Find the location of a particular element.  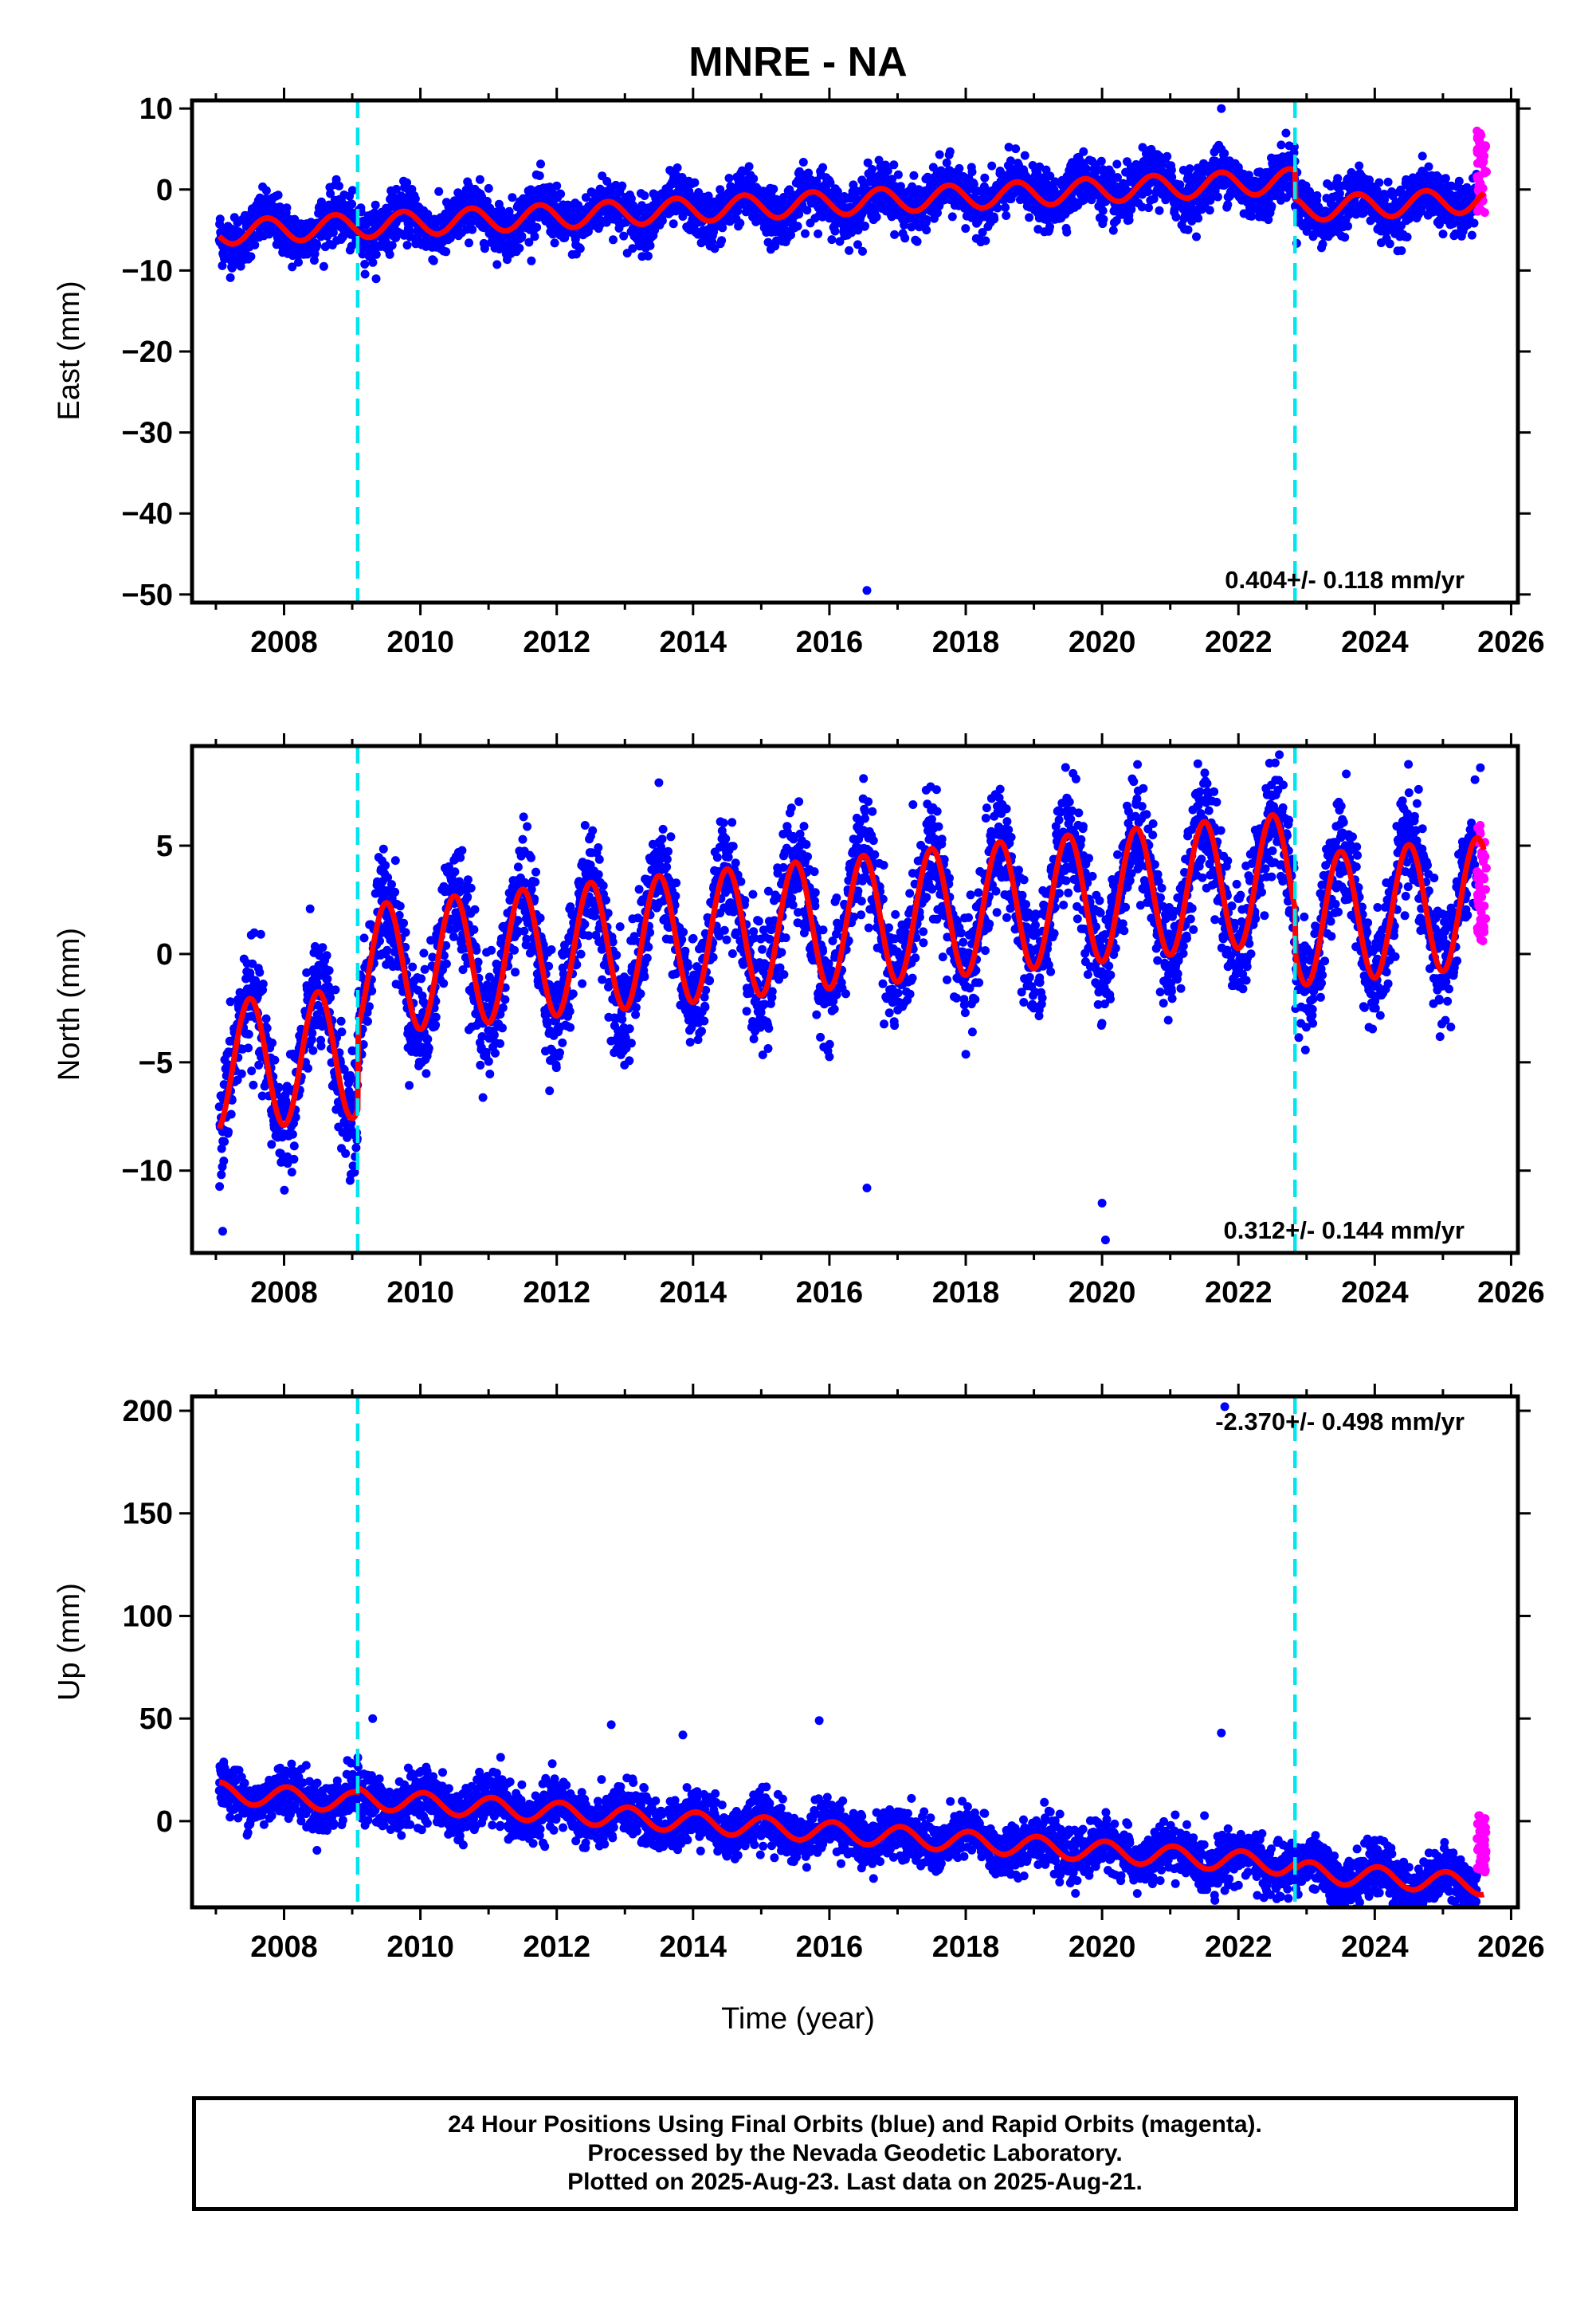

y-tick-label: −40 is located at coordinates (148, 514).